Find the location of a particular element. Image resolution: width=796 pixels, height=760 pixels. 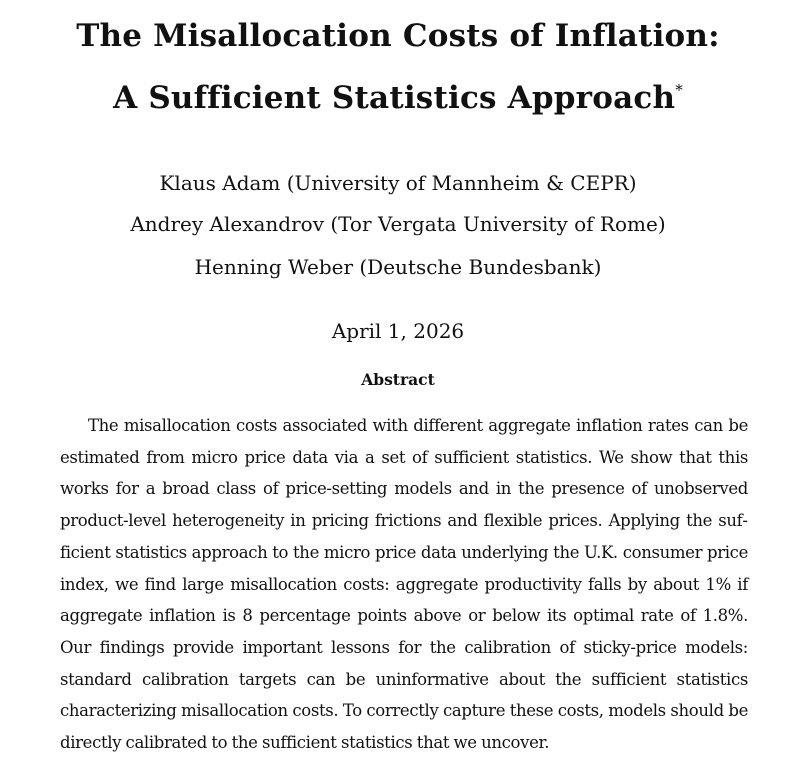

title-footnote-mark: * is located at coordinates (679, 89).